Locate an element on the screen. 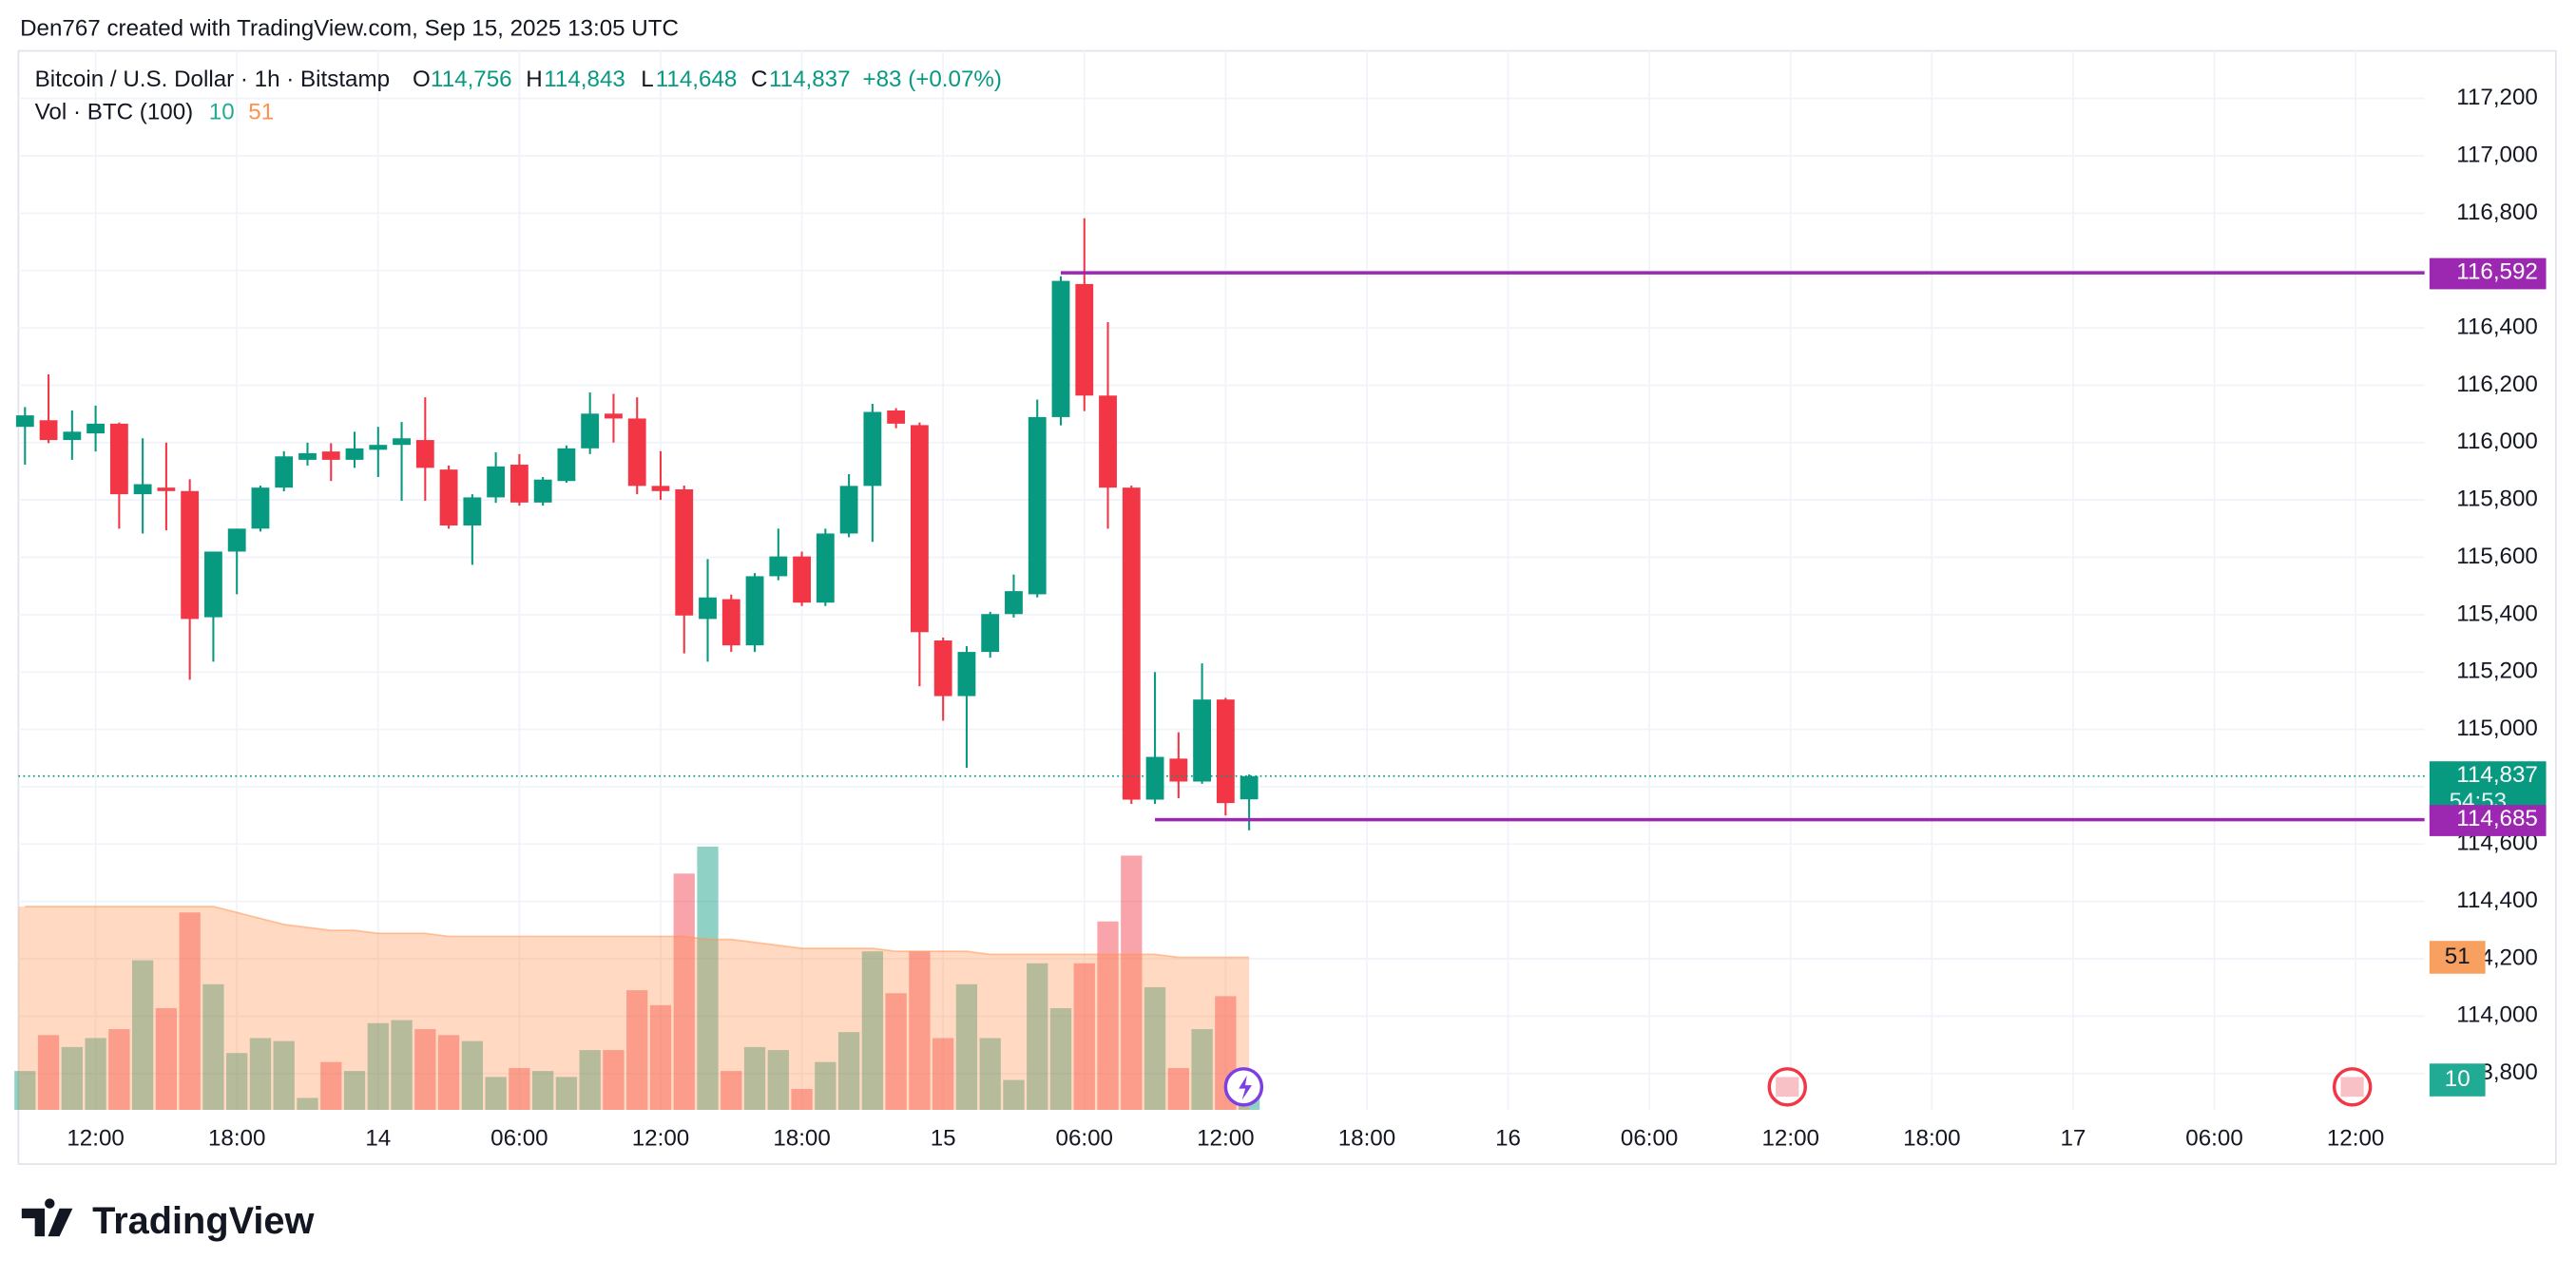  legend-change: +83 (+0.07%) is located at coordinates (932, 79).